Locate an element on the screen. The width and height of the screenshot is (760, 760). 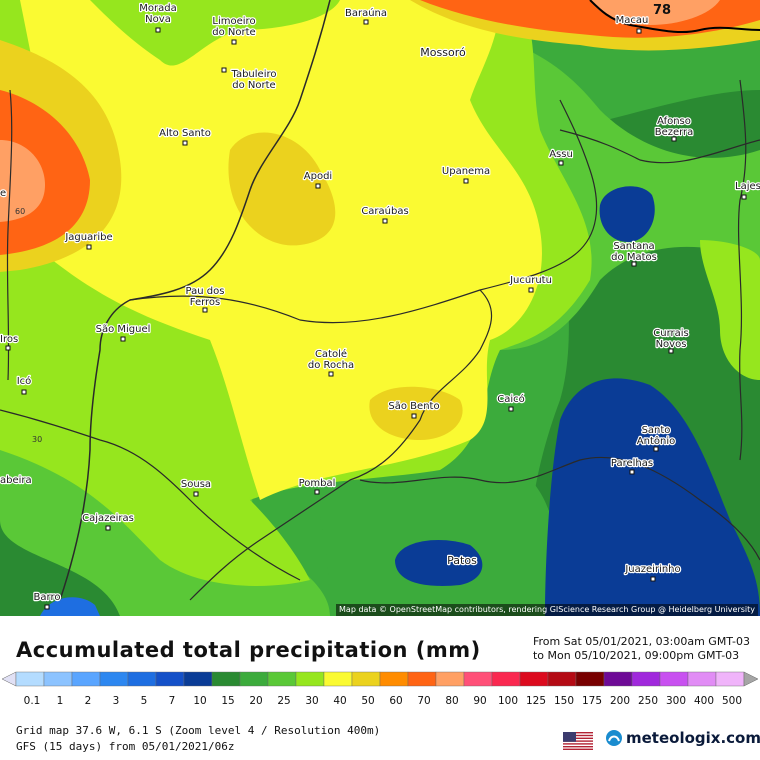
city-label: Jucurutu is located at coordinates (530, 280).